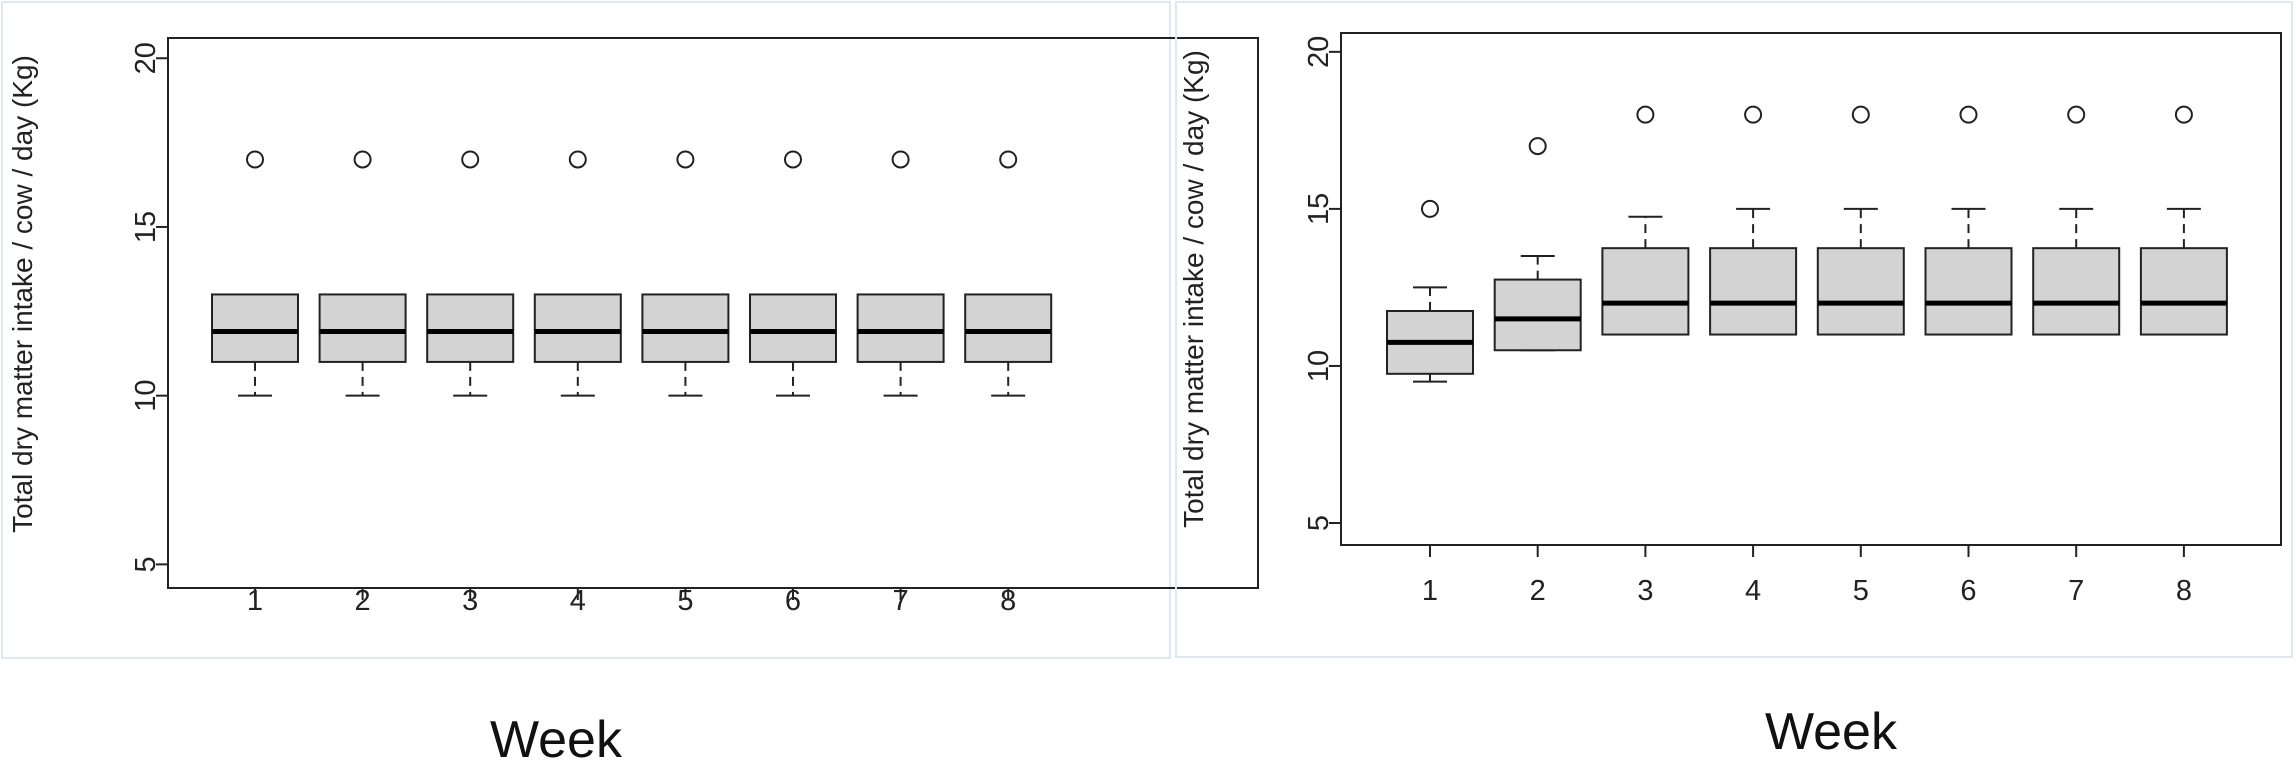  What do you see at coordinates (1831, 732) in the screenshot?
I see `x-axis-title-right: Week` at bounding box center [1831, 732].